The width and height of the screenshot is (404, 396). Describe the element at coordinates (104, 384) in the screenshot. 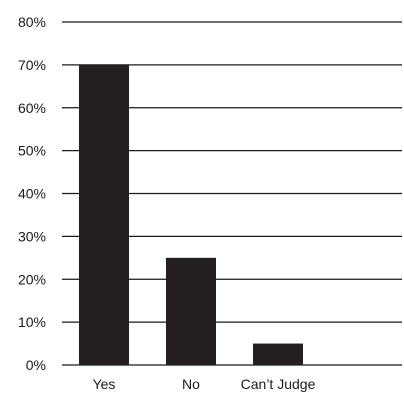

I see `x-tick-label: Yes` at that location.